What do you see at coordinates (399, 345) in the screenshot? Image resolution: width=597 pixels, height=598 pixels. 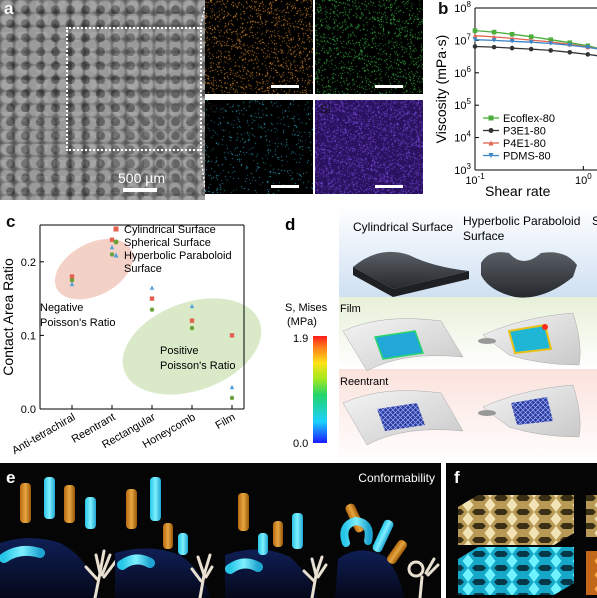 I see `film-cylindrical-stress-patch` at bounding box center [399, 345].